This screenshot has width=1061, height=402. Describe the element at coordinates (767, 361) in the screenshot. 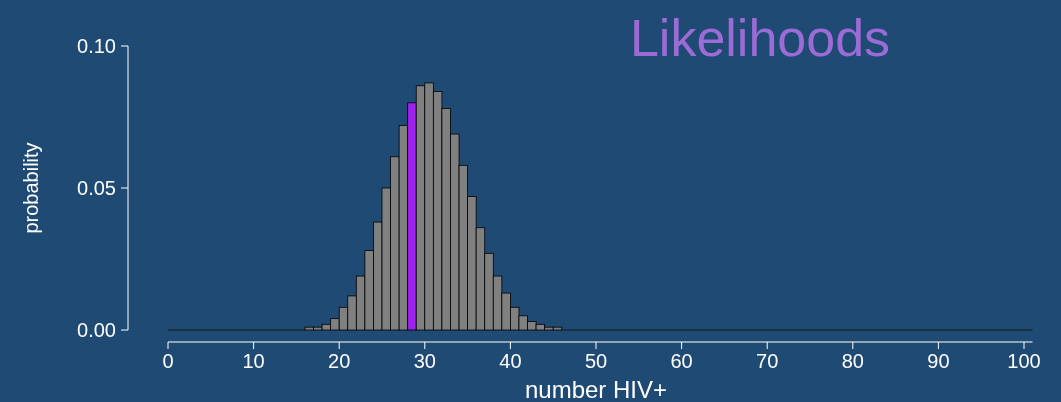

I see `x-tick-label: 70` at that location.